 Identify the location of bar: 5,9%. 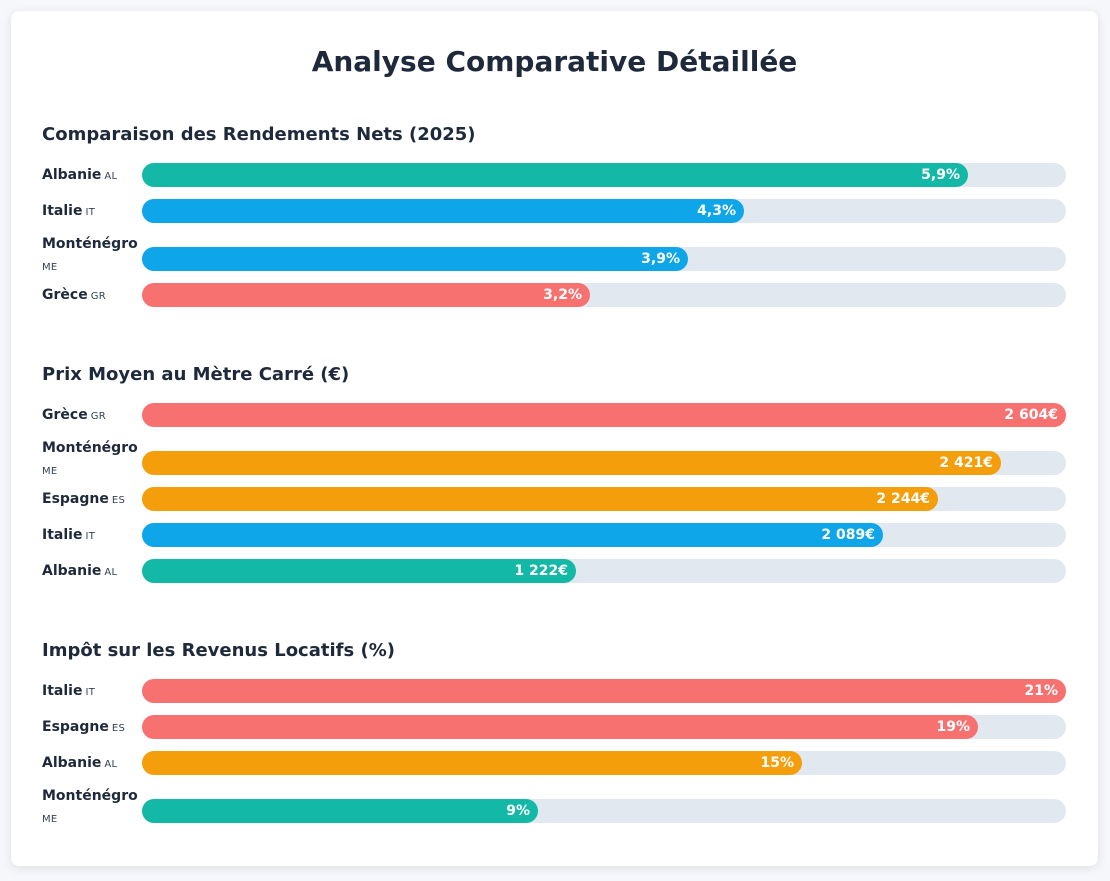
(555, 175).